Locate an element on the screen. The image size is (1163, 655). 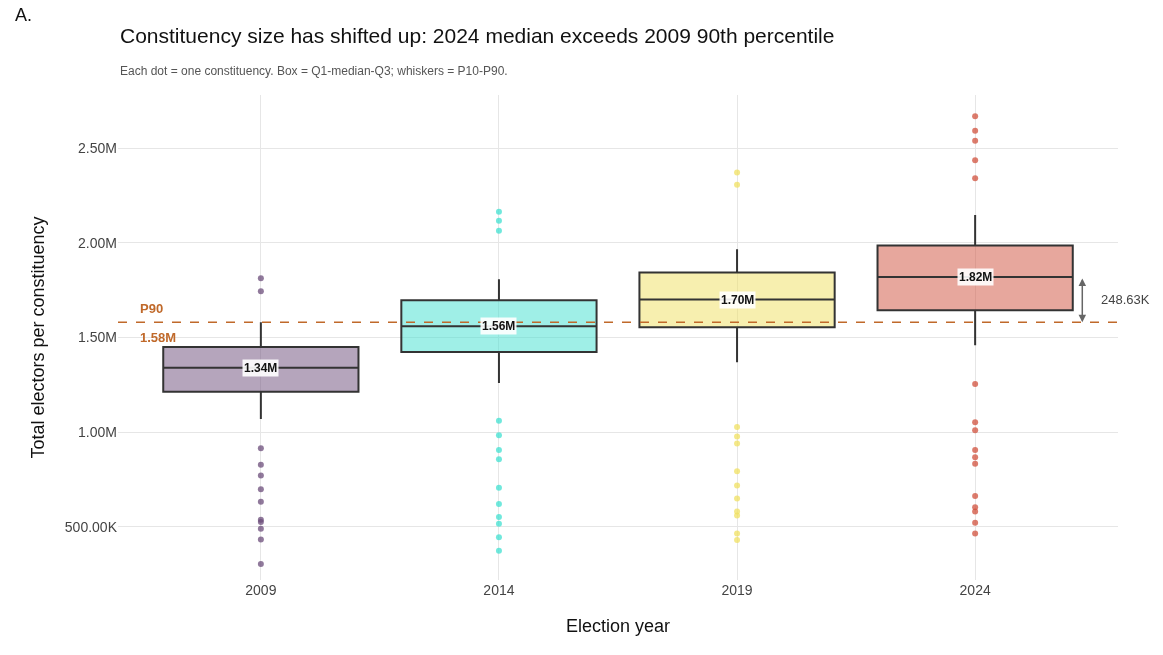
y-axis-title: Total electors per constituency is located at coordinates (38, 337).